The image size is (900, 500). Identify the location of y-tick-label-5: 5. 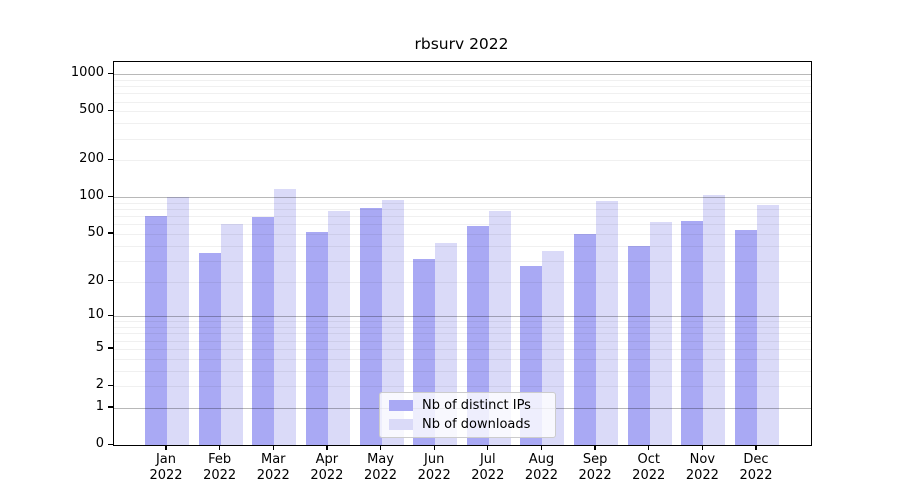
(99, 347).